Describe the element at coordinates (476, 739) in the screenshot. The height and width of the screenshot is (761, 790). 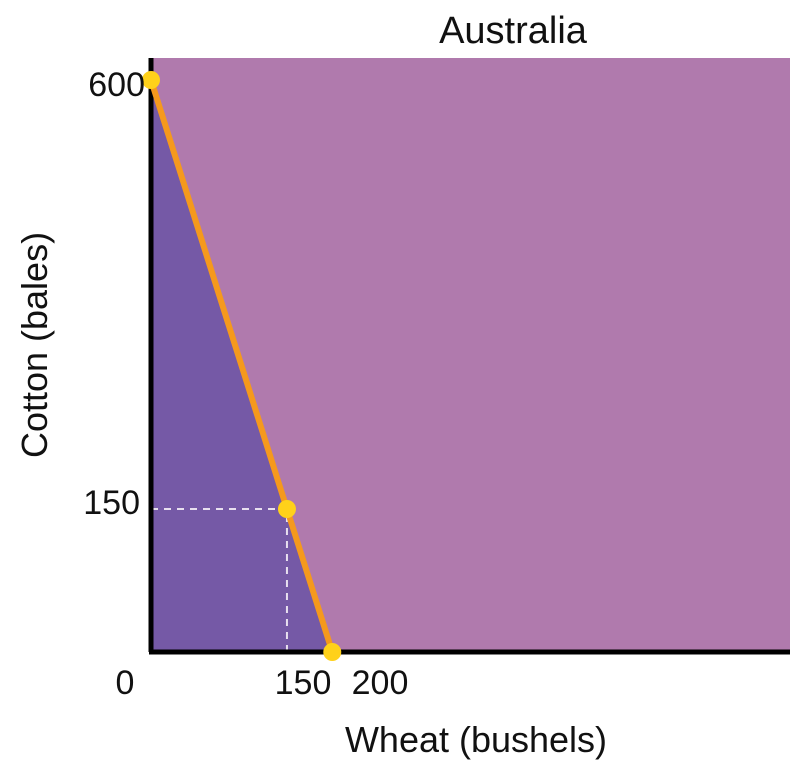
I see `x-axis-label: Wheat (bushels)` at that location.